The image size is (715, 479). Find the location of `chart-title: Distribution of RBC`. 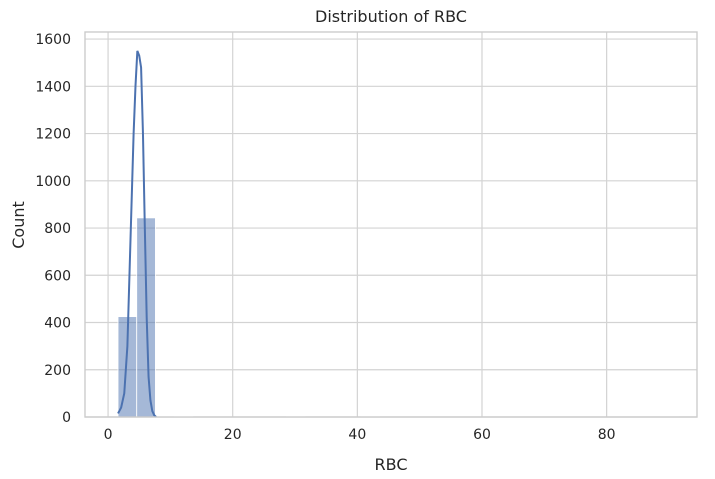

chart-title: Distribution of RBC is located at coordinates (391, 16).